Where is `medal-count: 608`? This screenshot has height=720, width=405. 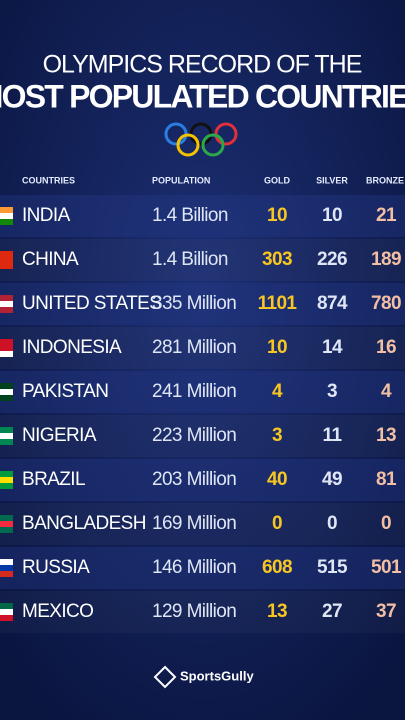 medal-count: 608 is located at coordinates (277, 567).